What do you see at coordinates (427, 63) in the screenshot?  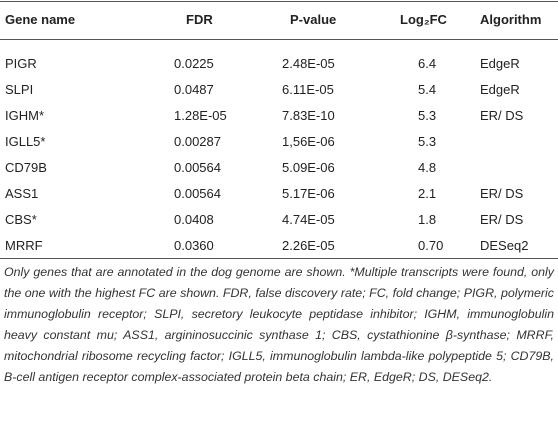 I see `log2fc-cell: 6.4` at bounding box center [427, 63].